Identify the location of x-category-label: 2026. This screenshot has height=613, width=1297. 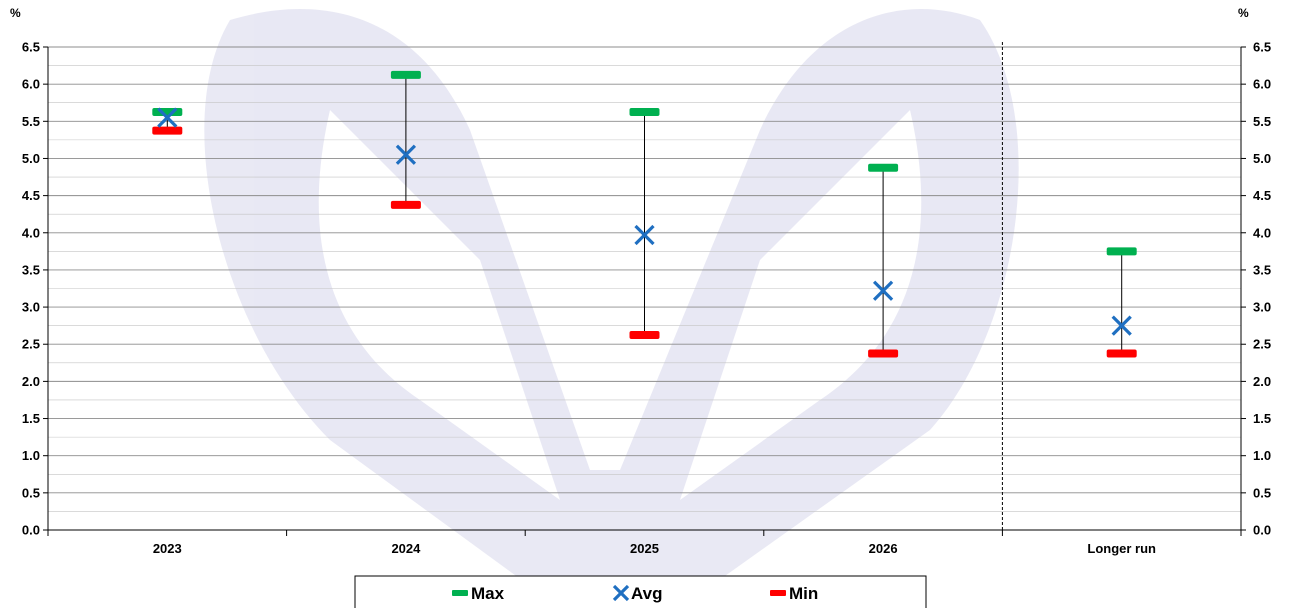
(883, 548).